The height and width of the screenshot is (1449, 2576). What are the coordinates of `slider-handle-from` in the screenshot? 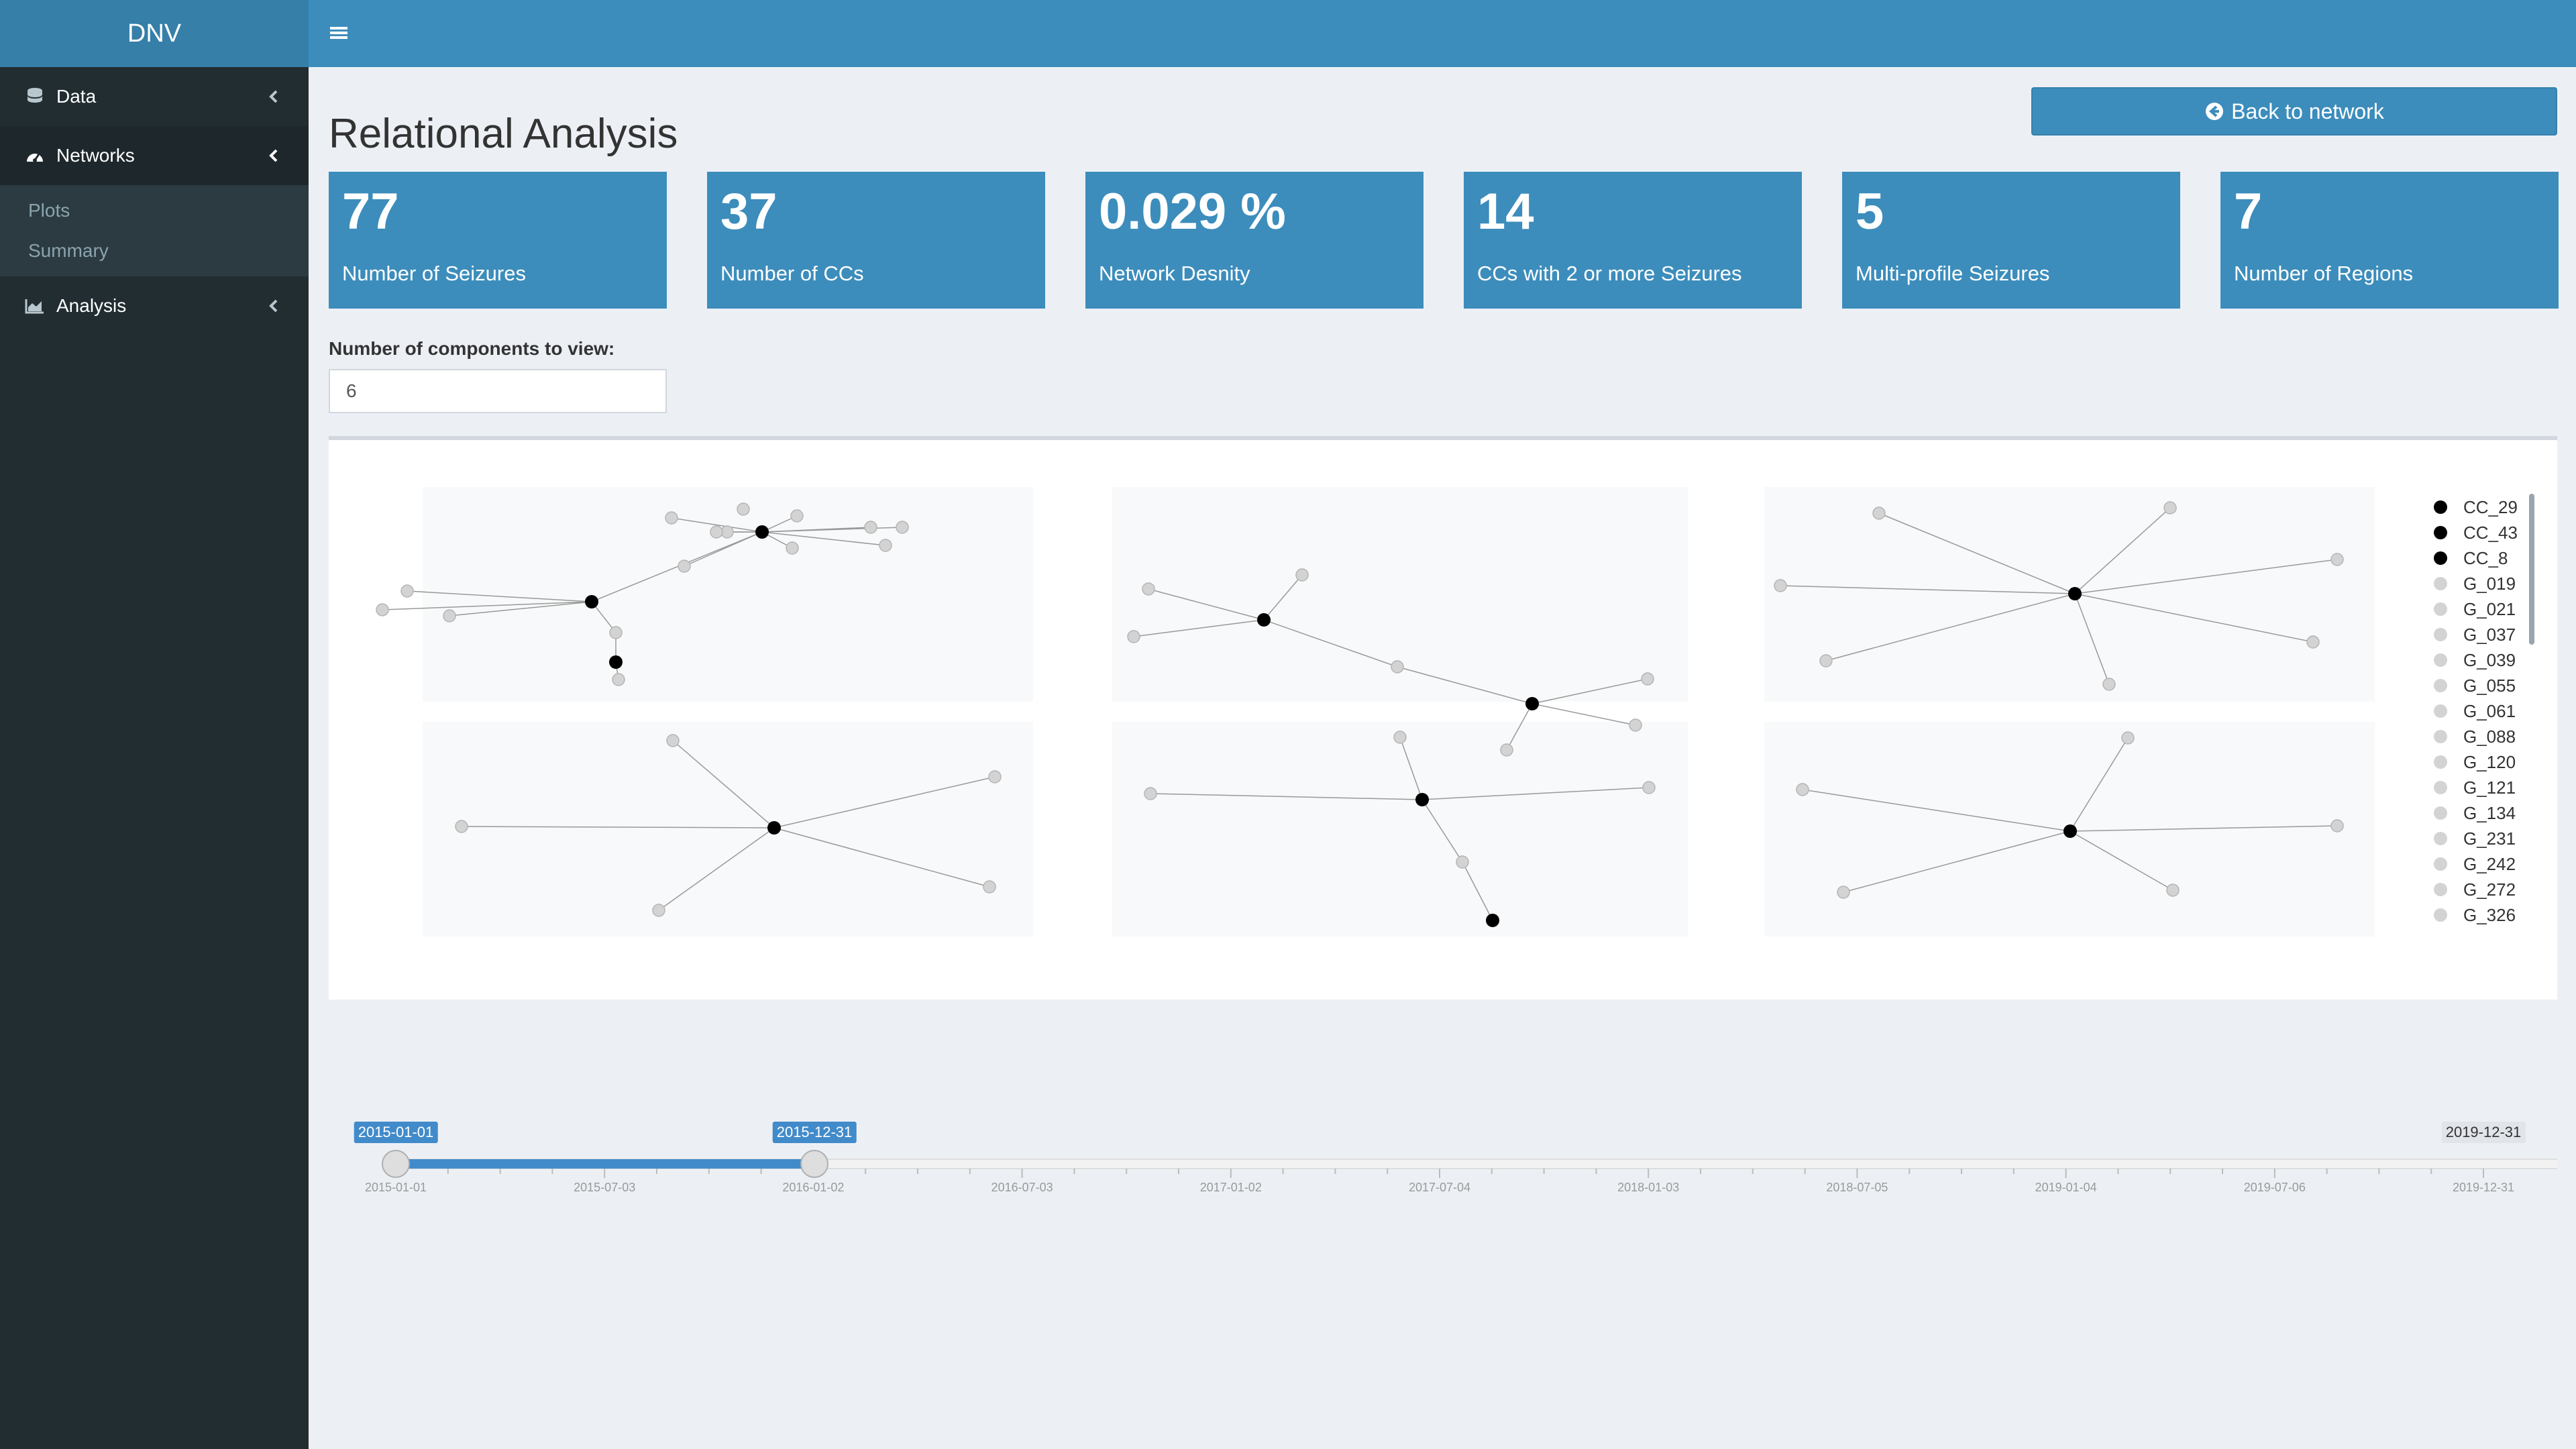 It's located at (396, 1164).